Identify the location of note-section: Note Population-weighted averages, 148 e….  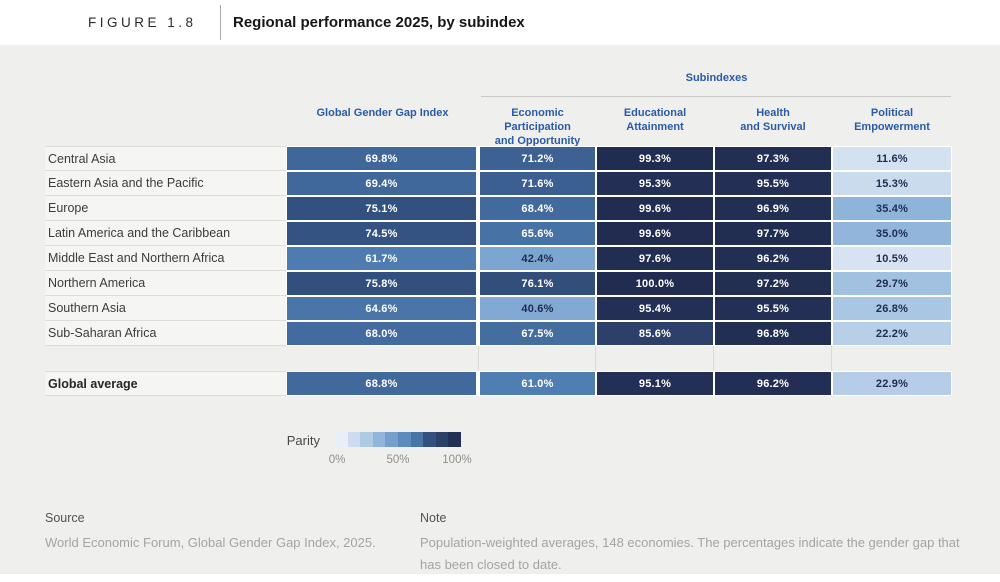
(699, 543).